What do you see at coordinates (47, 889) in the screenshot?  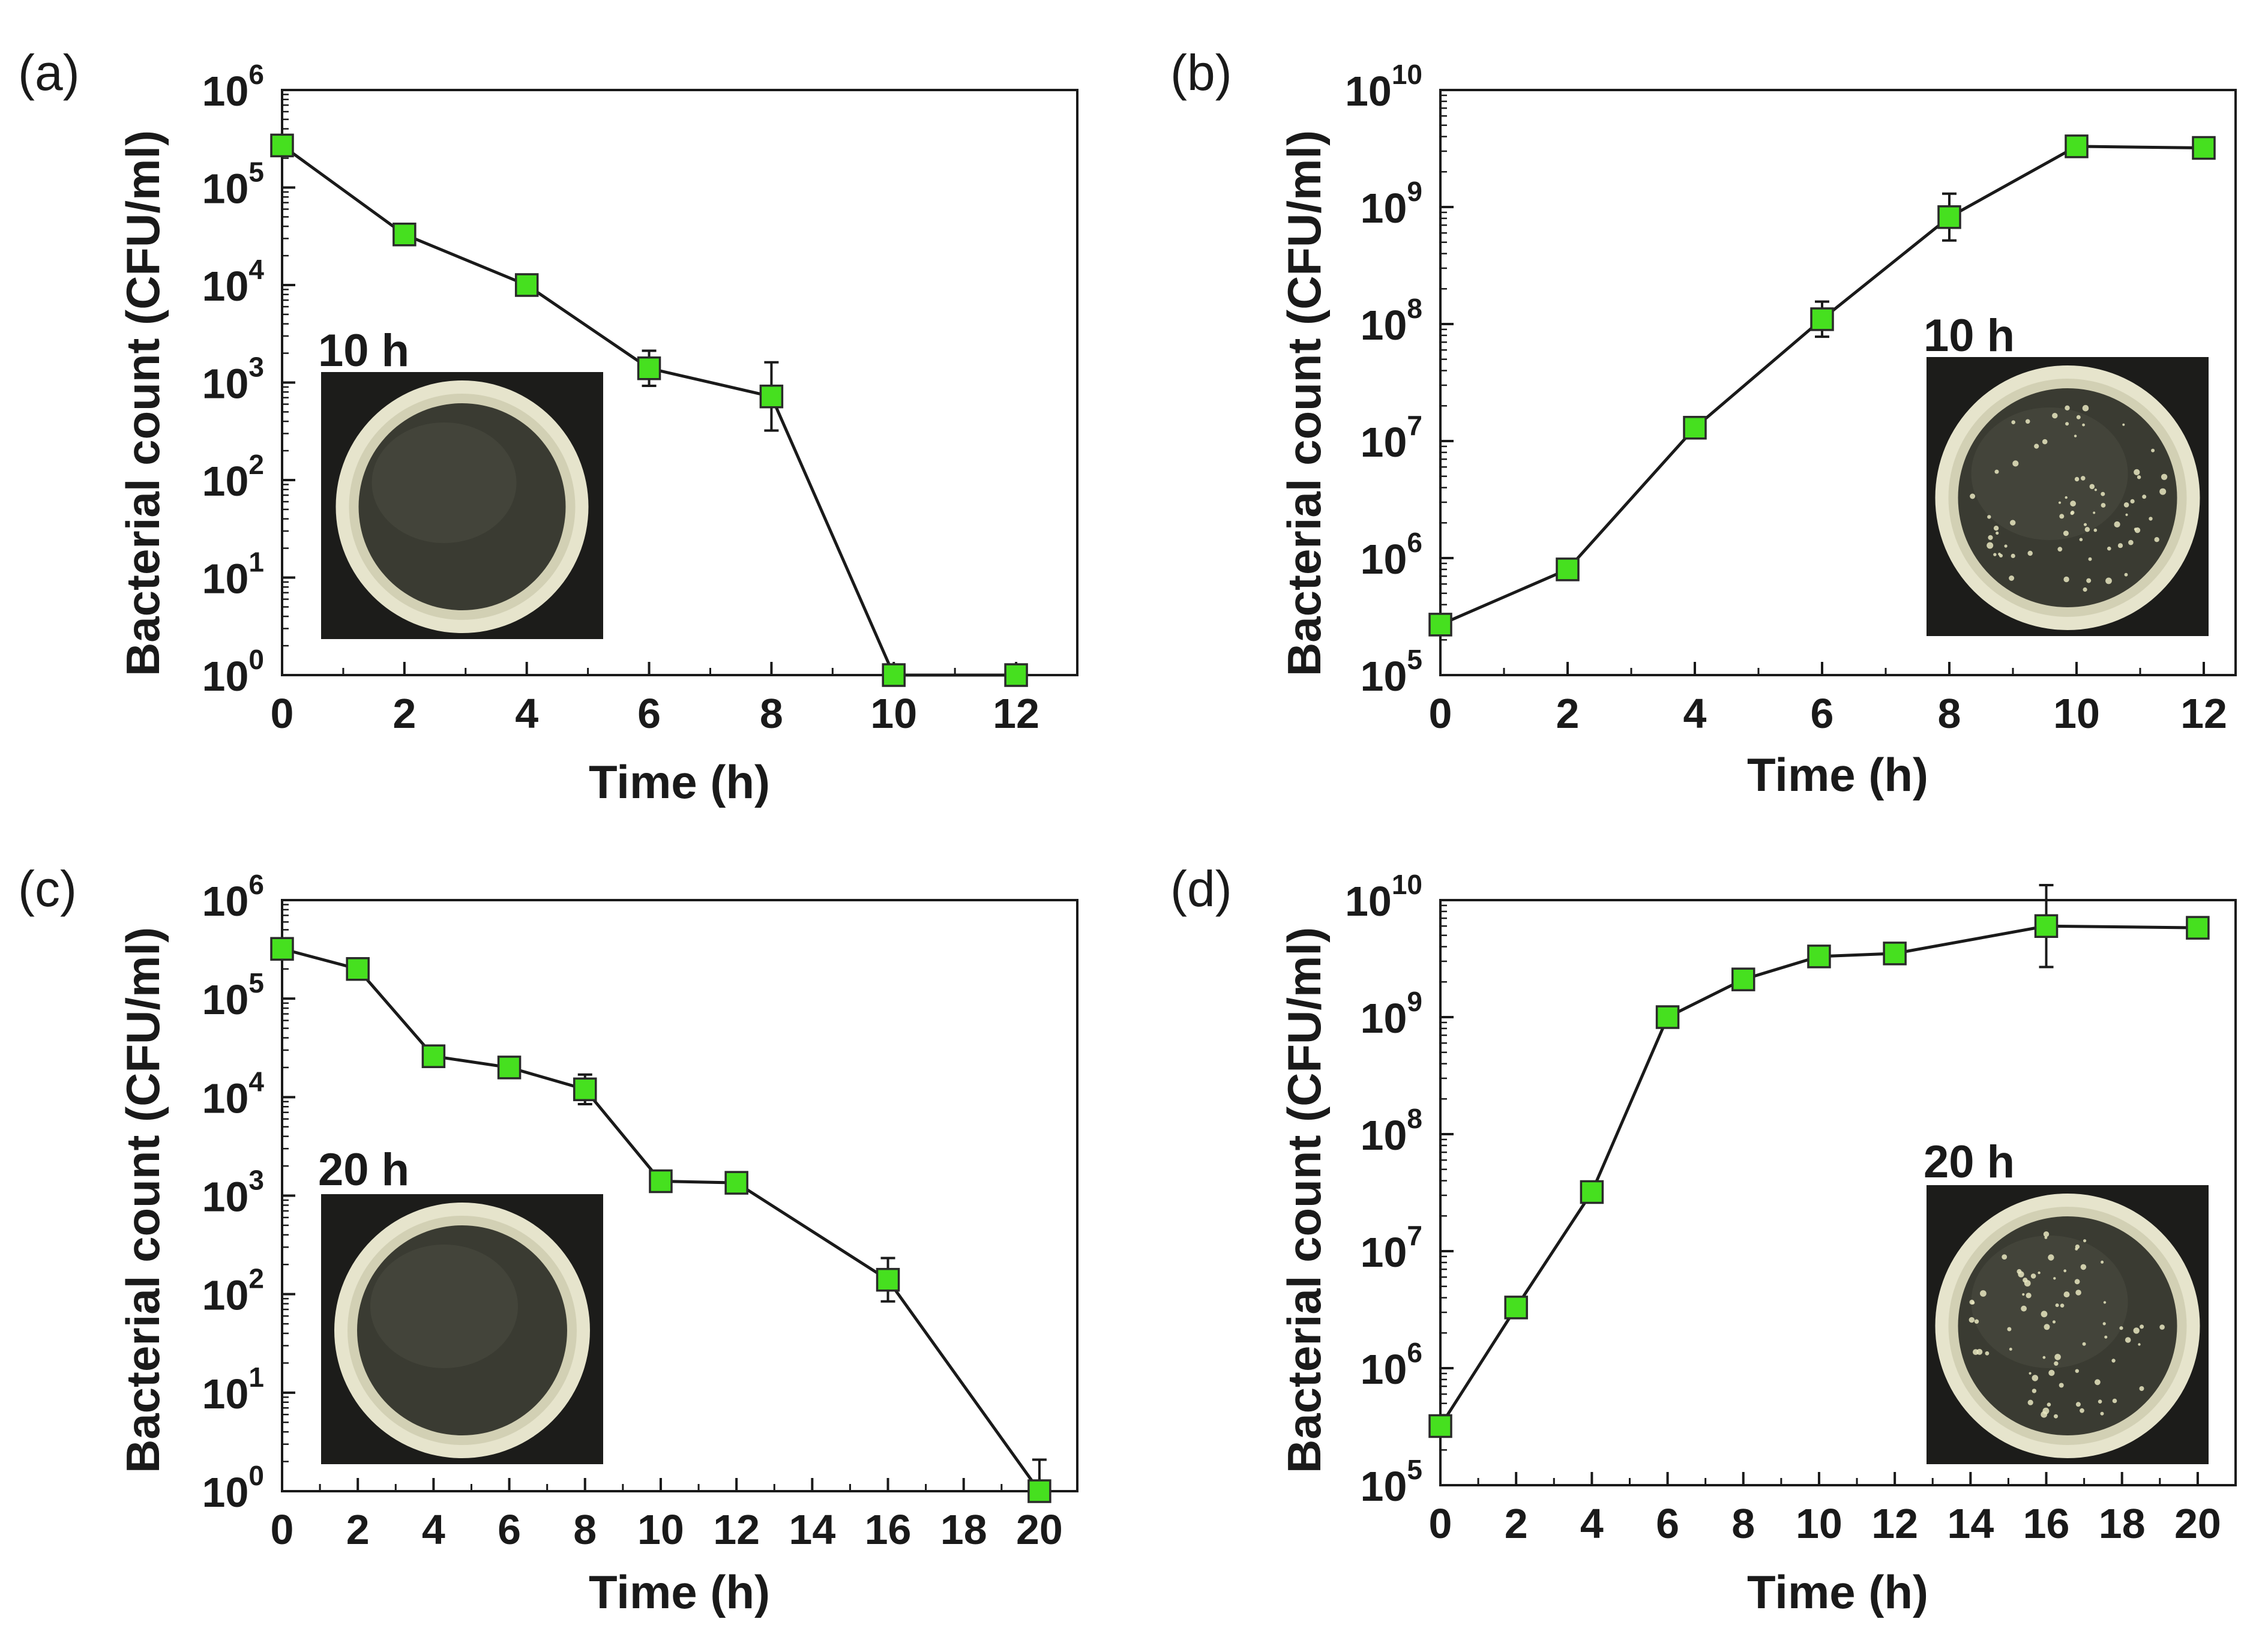 I see `panel-label: (c)` at bounding box center [47, 889].